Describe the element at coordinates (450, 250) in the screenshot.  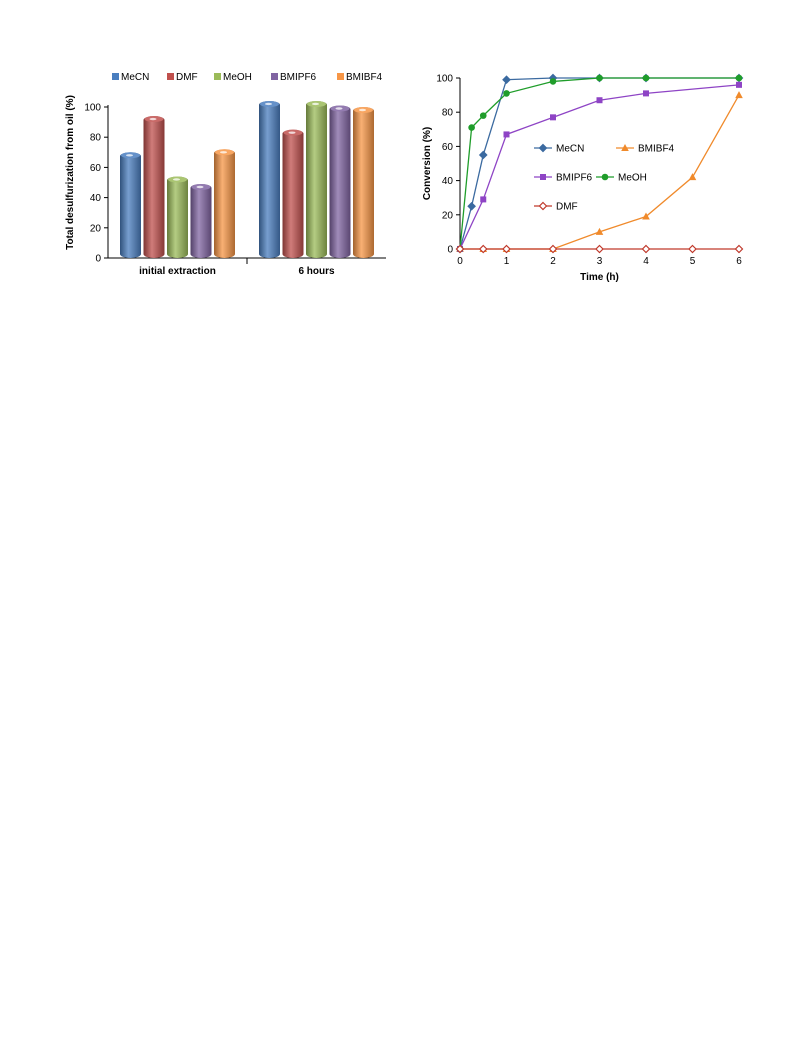
I see `y-tick-label: 0` at that location.